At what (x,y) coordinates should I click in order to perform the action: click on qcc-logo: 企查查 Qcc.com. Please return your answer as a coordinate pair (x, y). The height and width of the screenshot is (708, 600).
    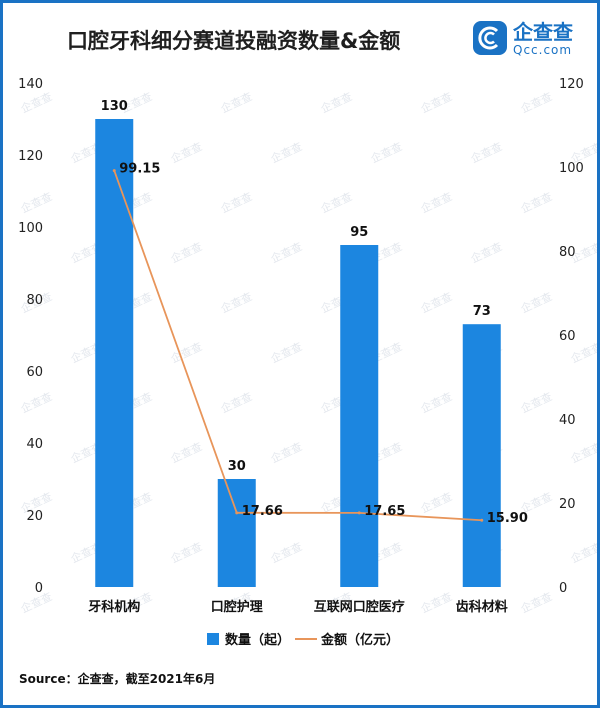
    Looking at the image, I should click on (523, 38).